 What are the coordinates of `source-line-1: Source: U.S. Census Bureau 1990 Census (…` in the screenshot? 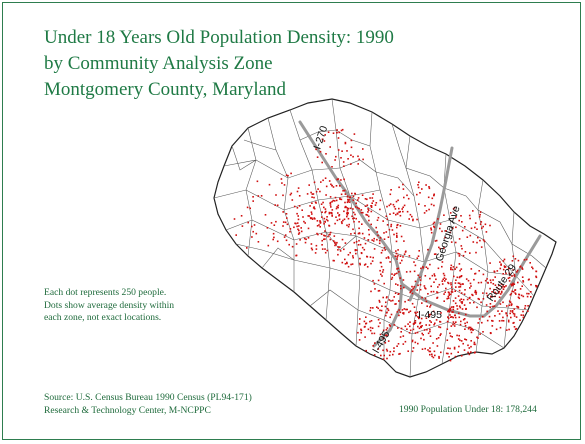 It's located at (148, 397).